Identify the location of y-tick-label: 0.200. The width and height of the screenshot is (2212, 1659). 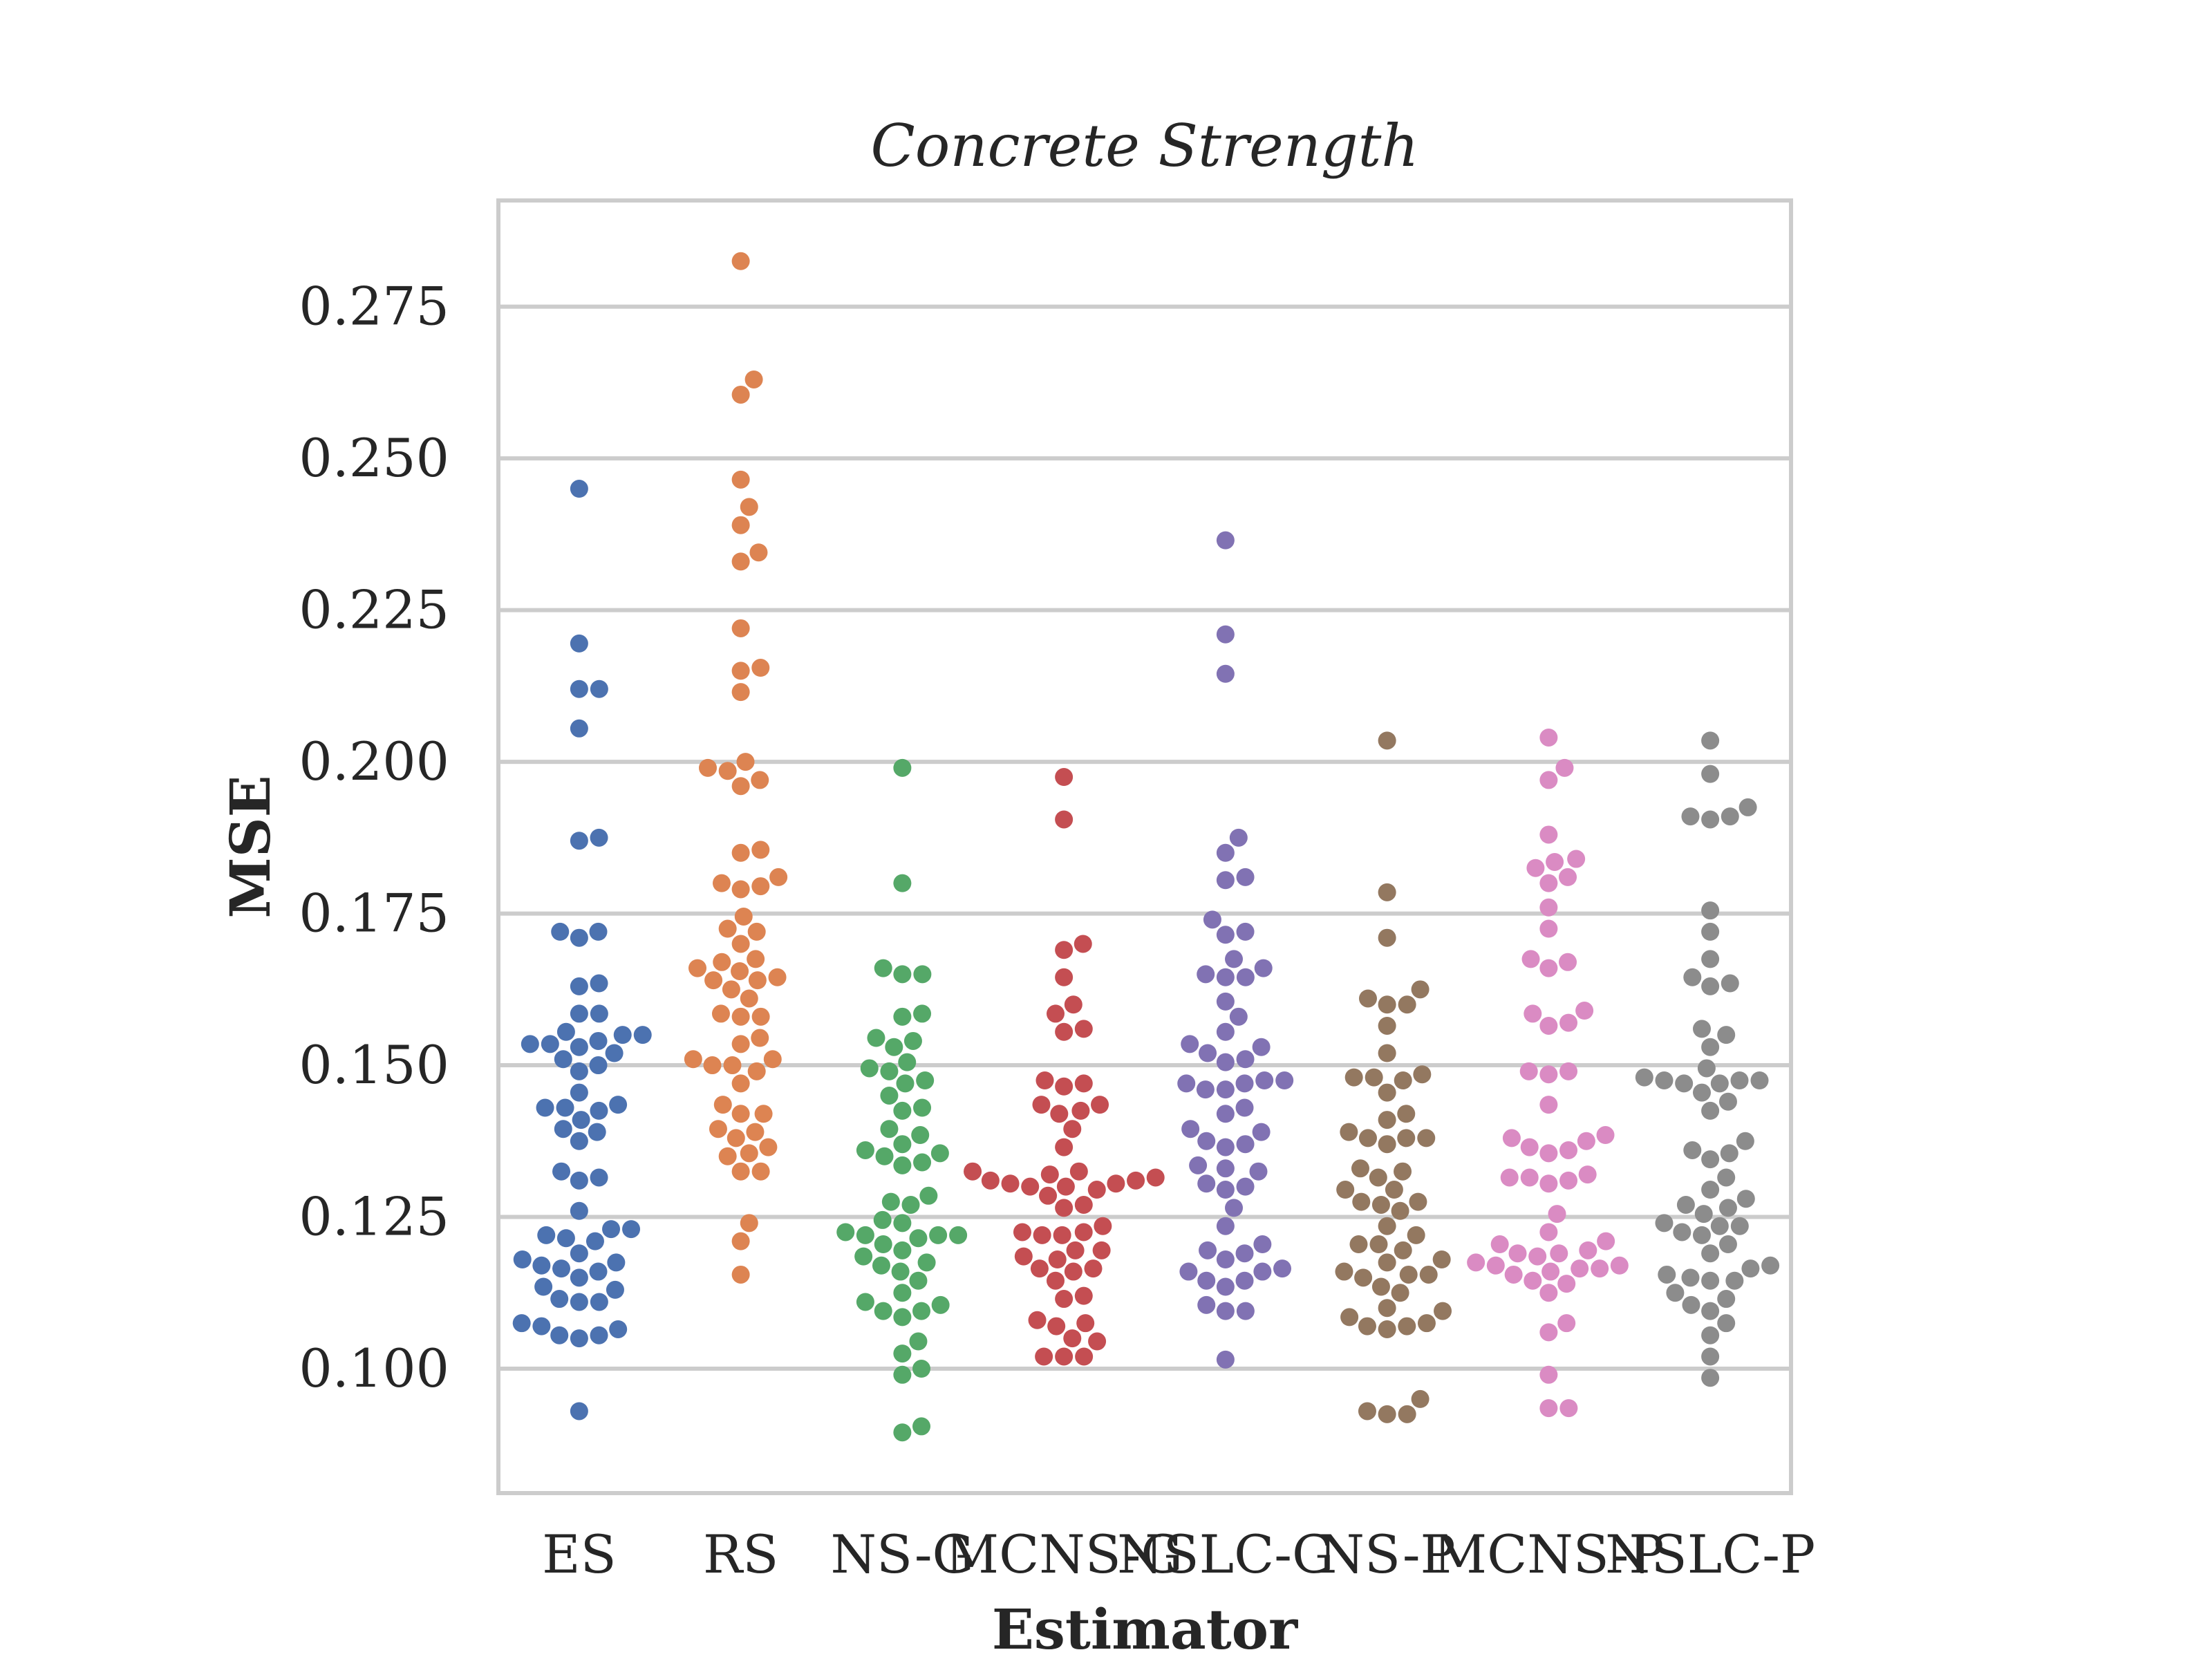
(374, 761).